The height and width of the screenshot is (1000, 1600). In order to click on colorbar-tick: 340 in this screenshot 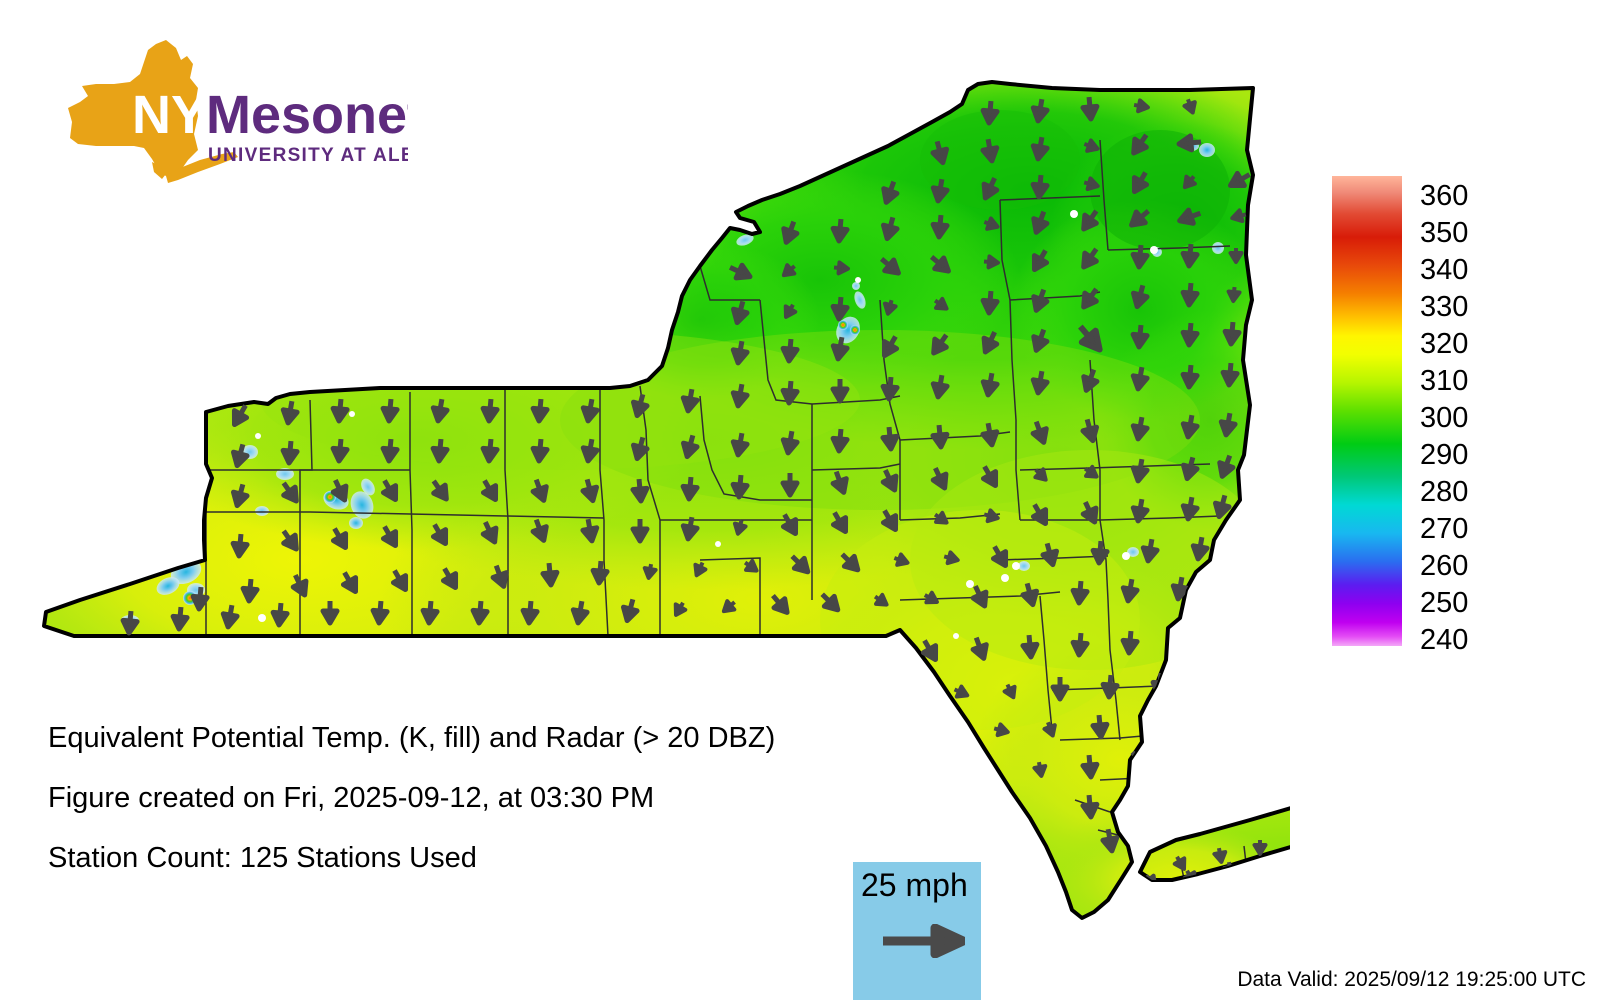, I will do `click(1444, 270)`.